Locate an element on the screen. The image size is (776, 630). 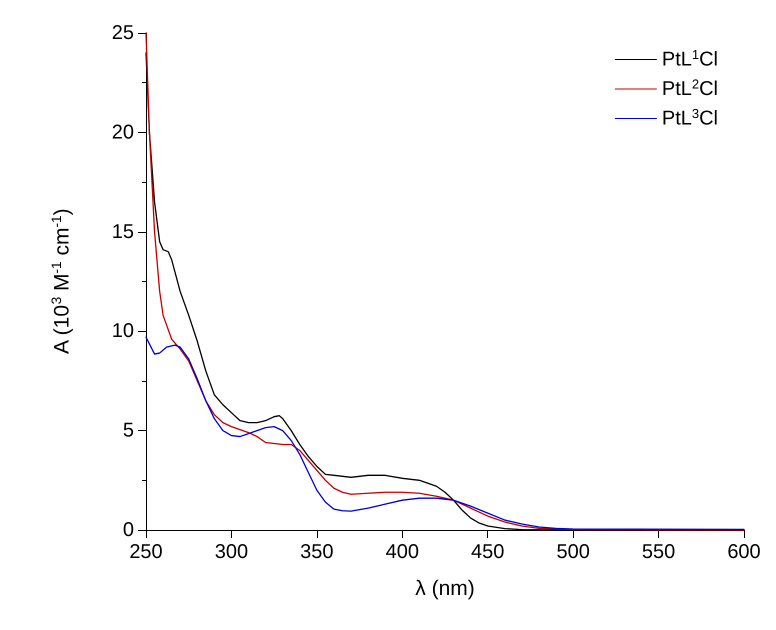
x-tick-label: 350 is located at coordinates (317, 552).